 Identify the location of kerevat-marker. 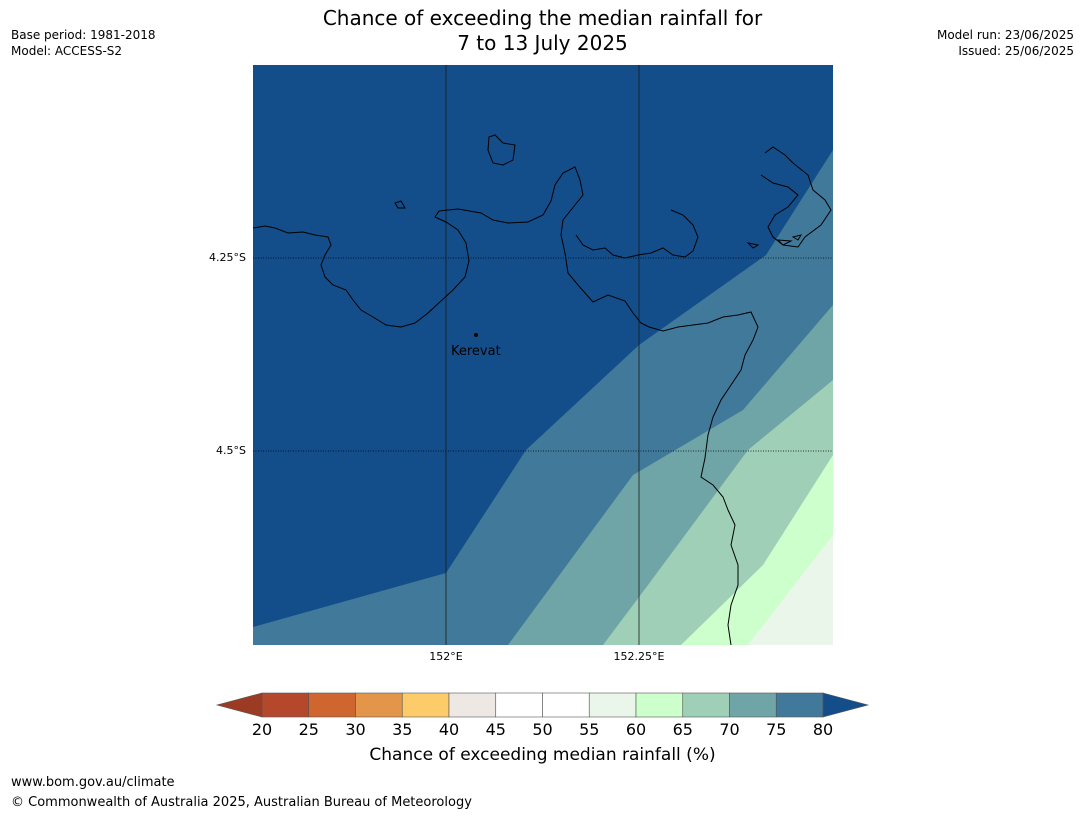
(476, 335).